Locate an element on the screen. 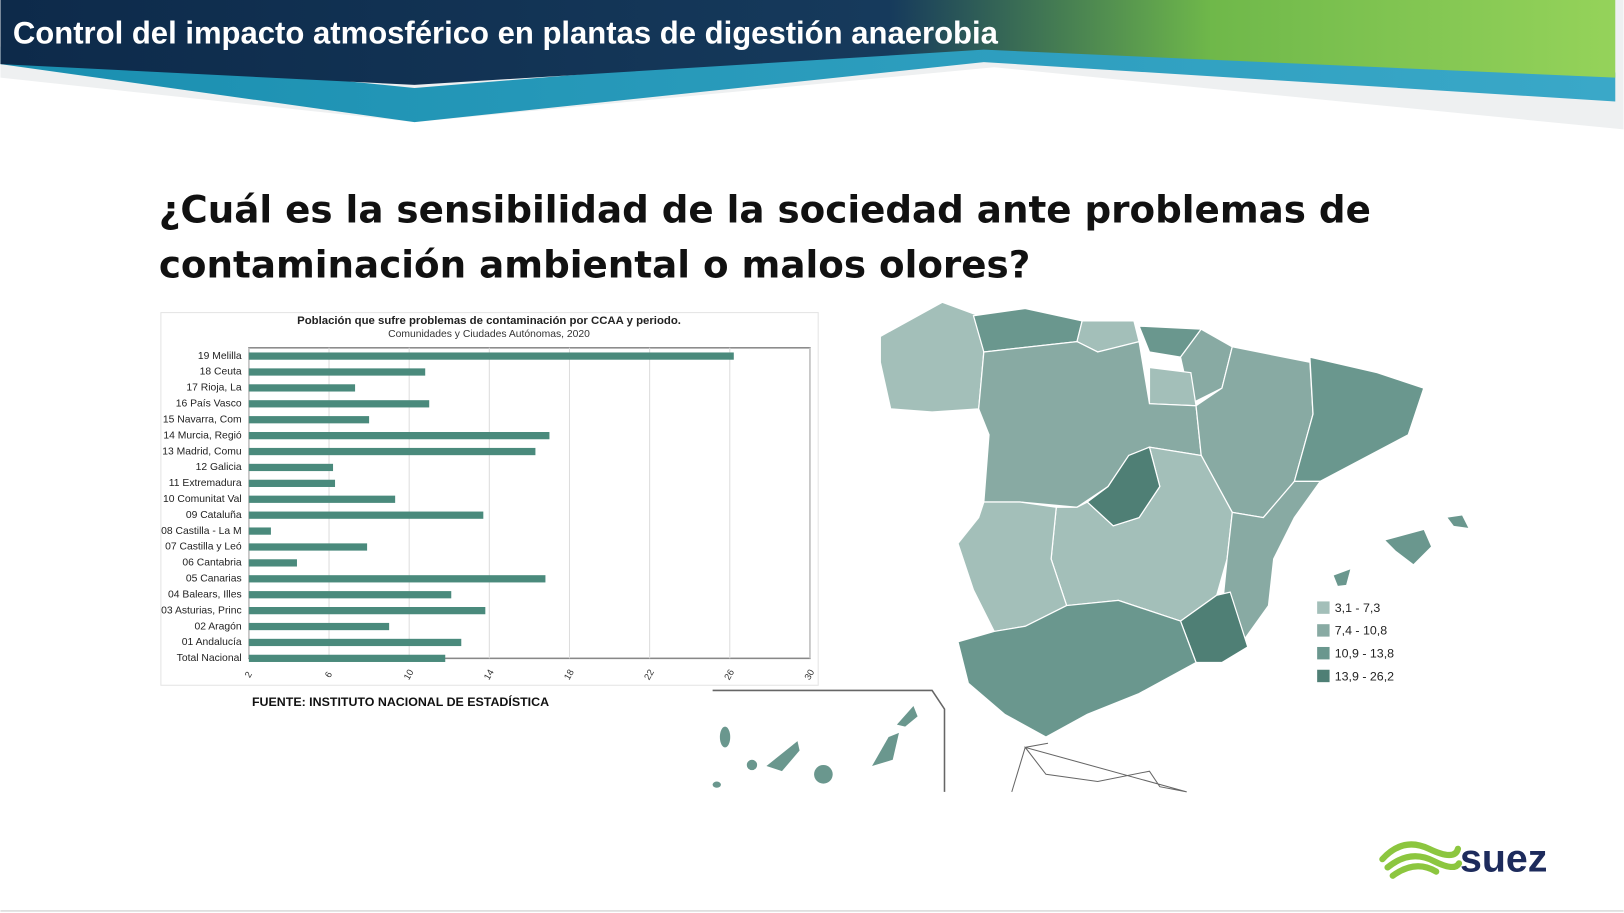 The width and height of the screenshot is (1624, 913). x-tick-label: 6 is located at coordinates (328, 674).